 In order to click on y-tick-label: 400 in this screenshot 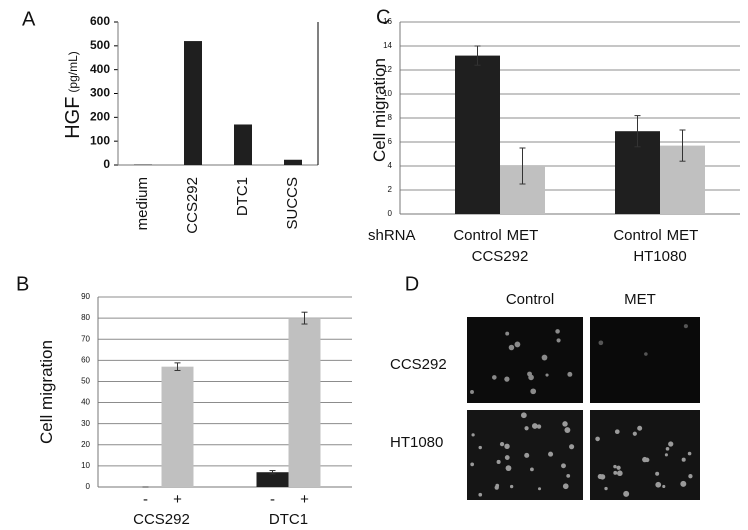, I will do `click(100, 69)`.